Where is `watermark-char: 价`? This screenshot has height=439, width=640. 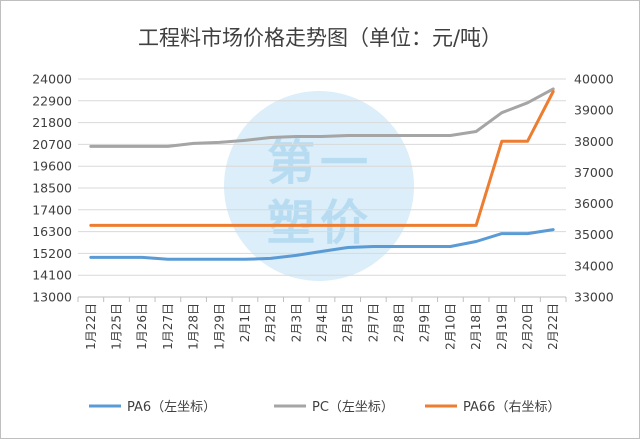 watermark-char: 价 is located at coordinates (344, 223).